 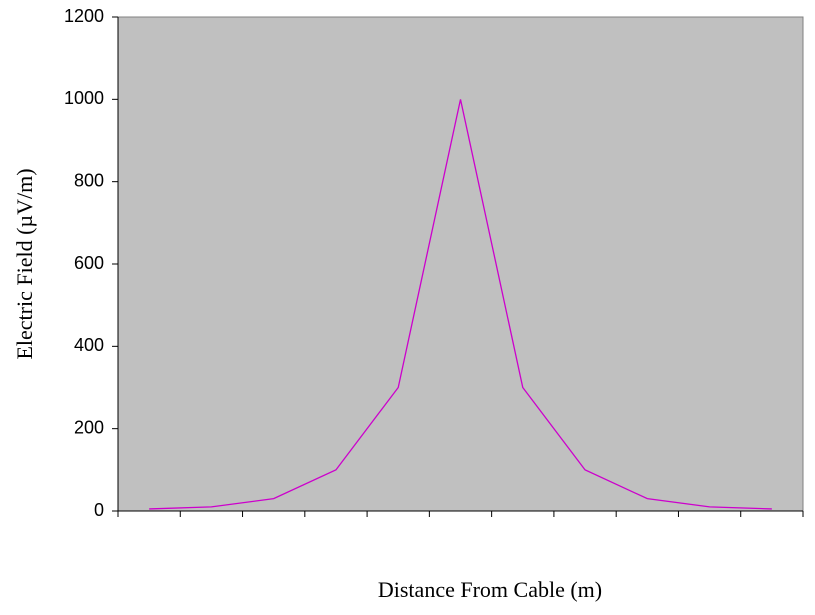 I want to click on y-tick-label: 1000, so click(x=84, y=98).